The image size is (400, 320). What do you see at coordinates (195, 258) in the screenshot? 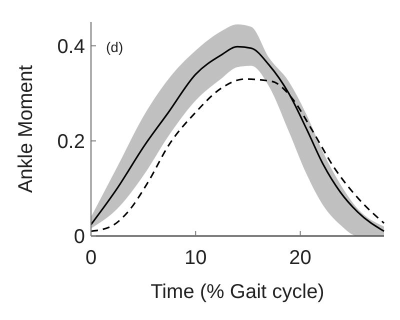
I see `x-tick-label: 10` at bounding box center [195, 258].